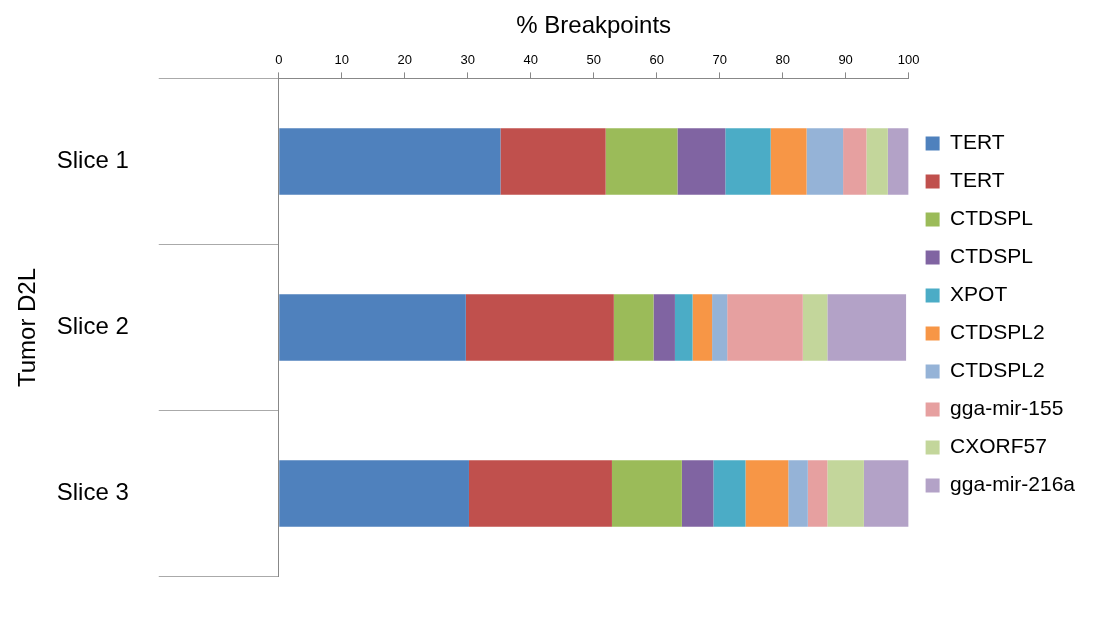 The height and width of the screenshot is (621, 1095). Describe the element at coordinates (1013, 484) in the screenshot. I see `legend-label: gga-mir-216a` at that location.